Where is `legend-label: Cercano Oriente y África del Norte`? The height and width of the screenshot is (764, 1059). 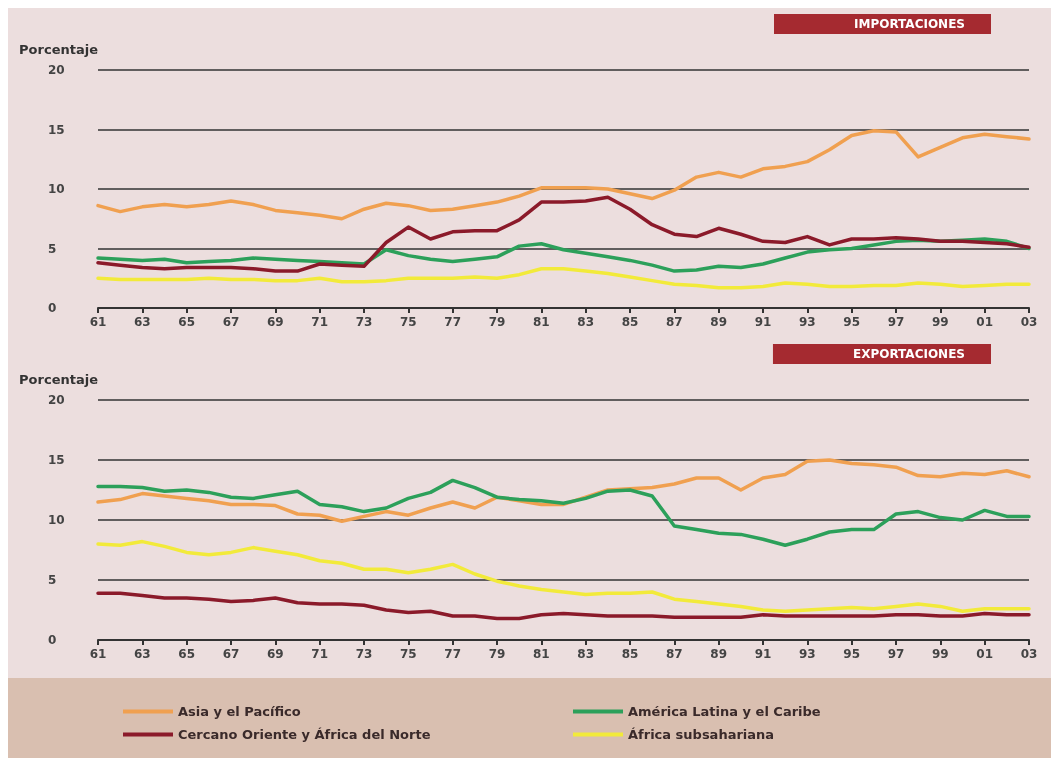
legend-label: Cercano Oriente y África del Norte is located at coordinates (304, 734).